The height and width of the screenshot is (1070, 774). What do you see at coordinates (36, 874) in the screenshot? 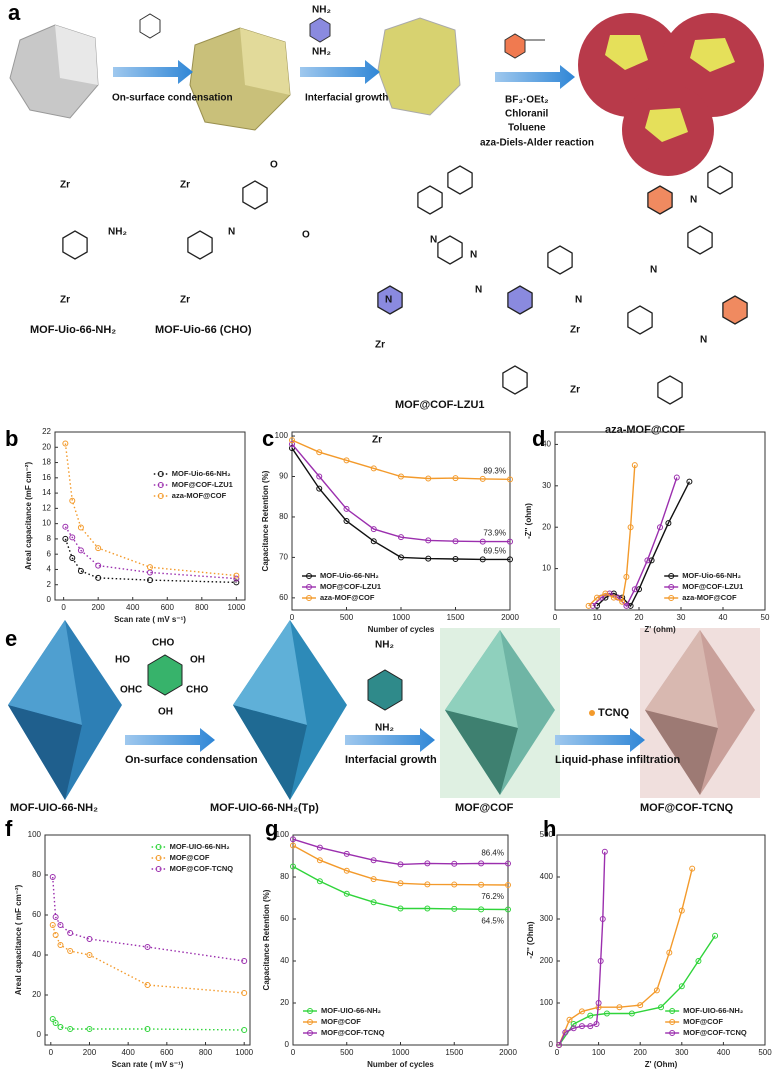
I see `y-tick-label: 80` at bounding box center [36, 874].